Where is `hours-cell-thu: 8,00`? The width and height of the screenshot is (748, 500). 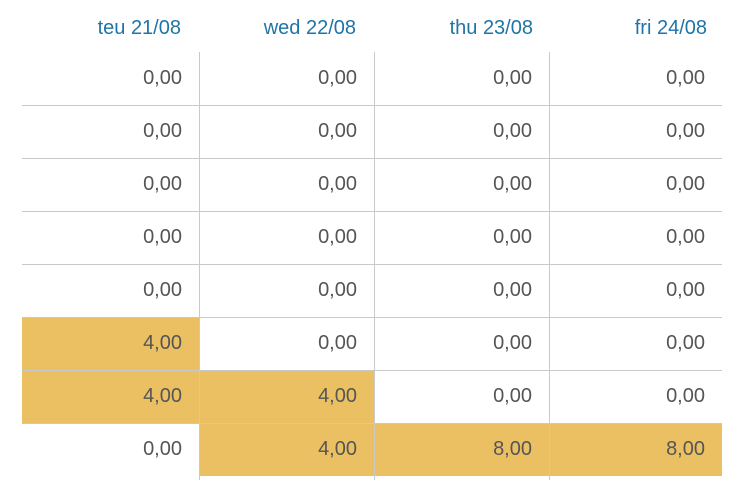 hours-cell-thu: 8,00 is located at coordinates (461, 449).